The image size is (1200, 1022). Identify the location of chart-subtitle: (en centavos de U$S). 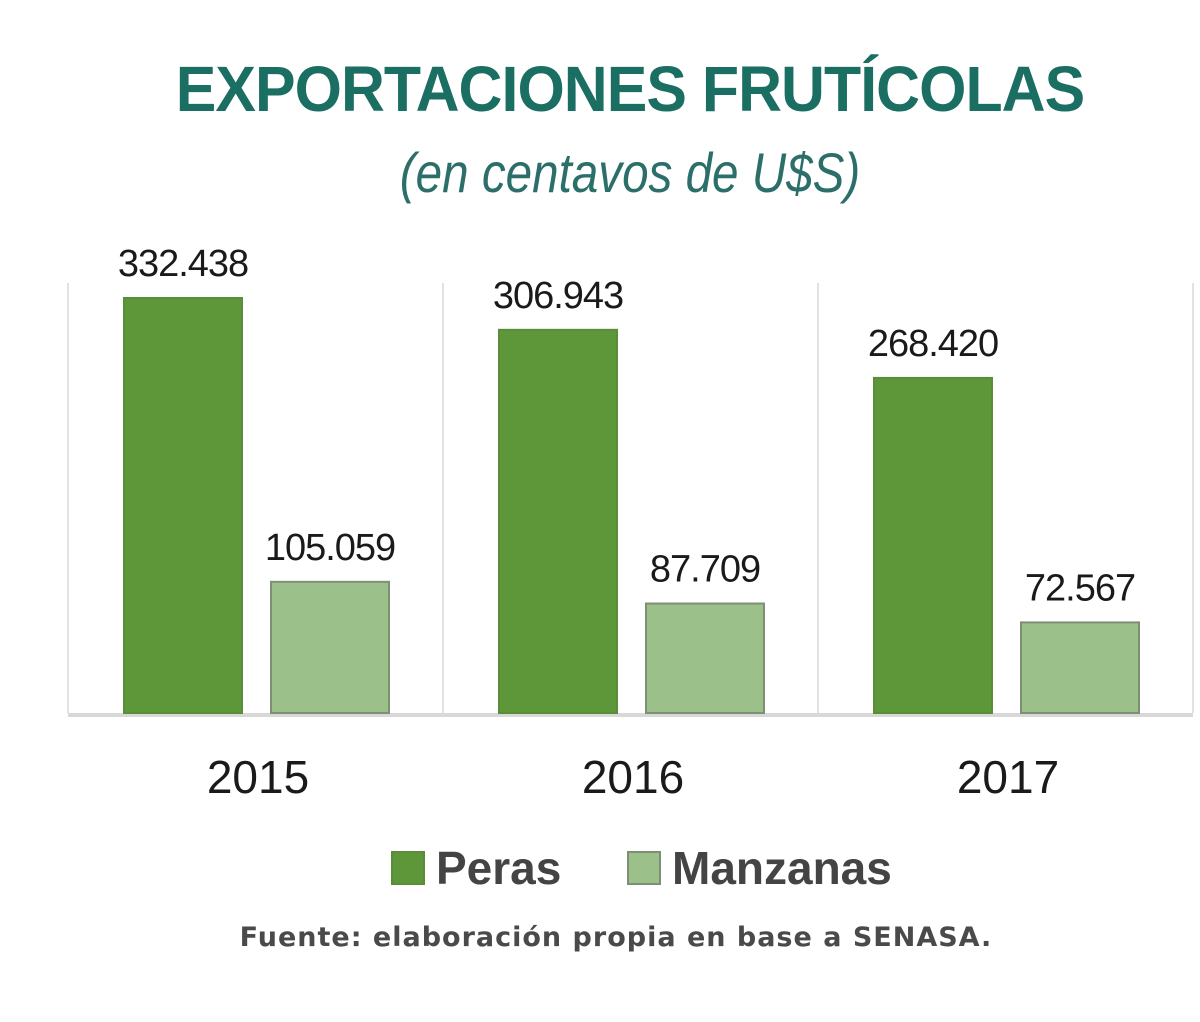
(630, 172).